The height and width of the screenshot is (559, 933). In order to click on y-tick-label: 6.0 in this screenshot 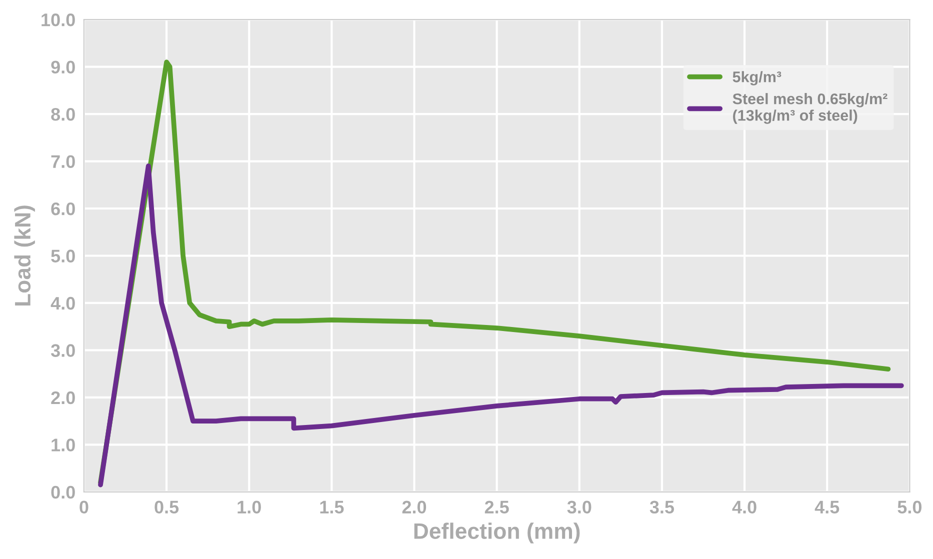, I will do `click(63, 209)`.